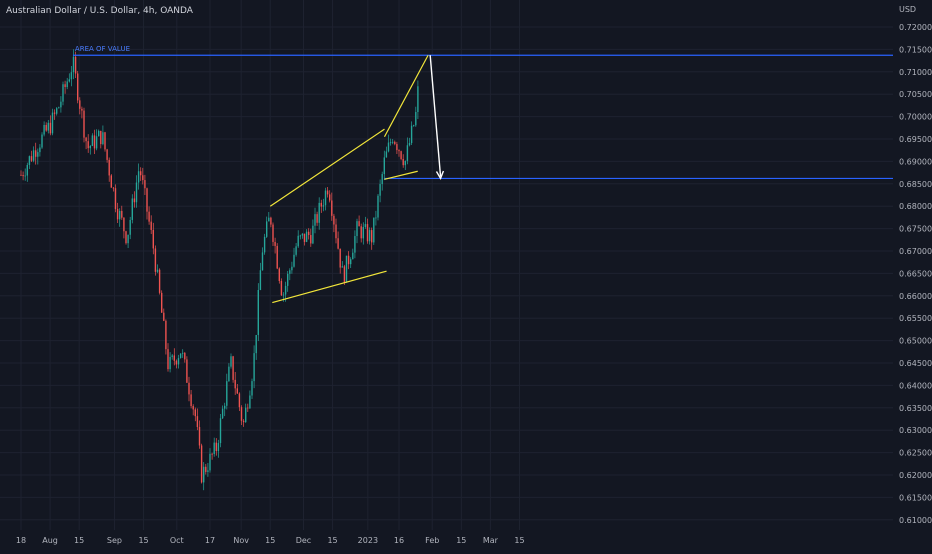 The width and height of the screenshot is (932, 554). I want to click on channel-upper-trendline, so click(327, 167).